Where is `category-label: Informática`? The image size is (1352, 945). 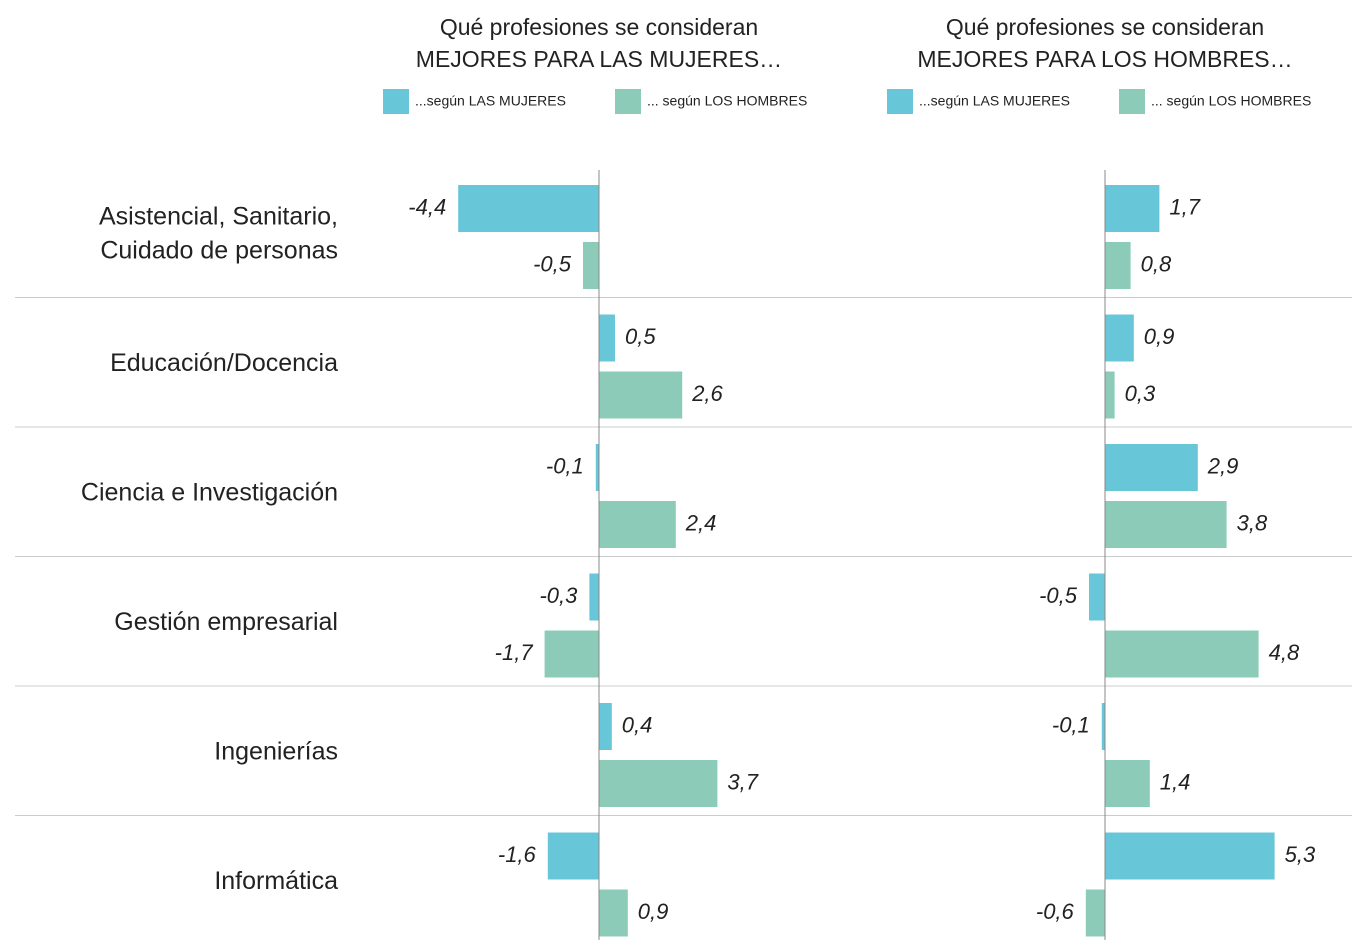
category-label: Informática is located at coordinates (276, 881).